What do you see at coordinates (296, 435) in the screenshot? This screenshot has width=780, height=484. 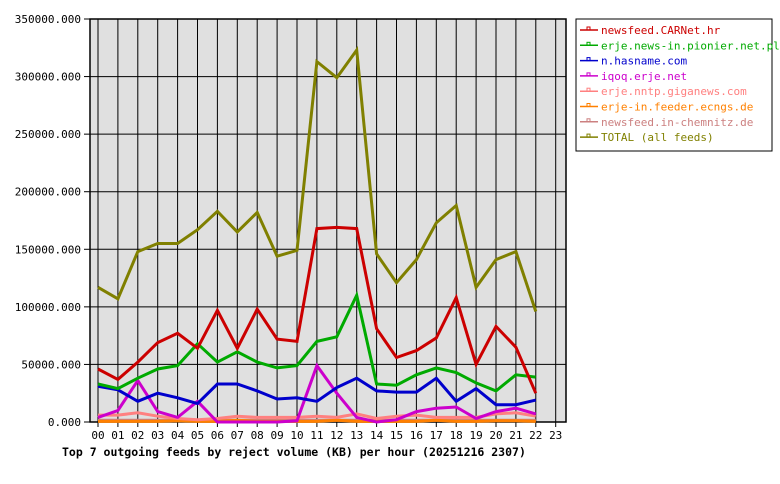 I see `x-tick-label: 10` at bounding box center [296, 435].